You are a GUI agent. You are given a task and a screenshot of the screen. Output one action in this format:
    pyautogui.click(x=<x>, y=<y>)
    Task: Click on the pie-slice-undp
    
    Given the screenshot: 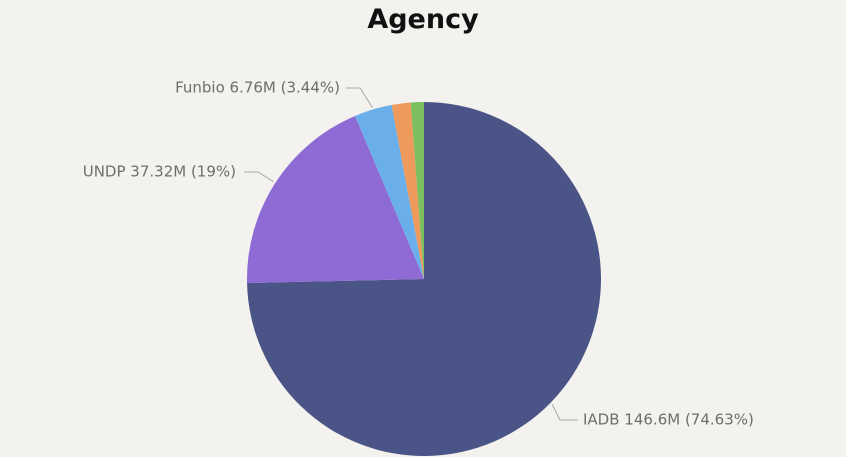 What is the action you would take?
    pyautogui.click(x=335, y=199)
    